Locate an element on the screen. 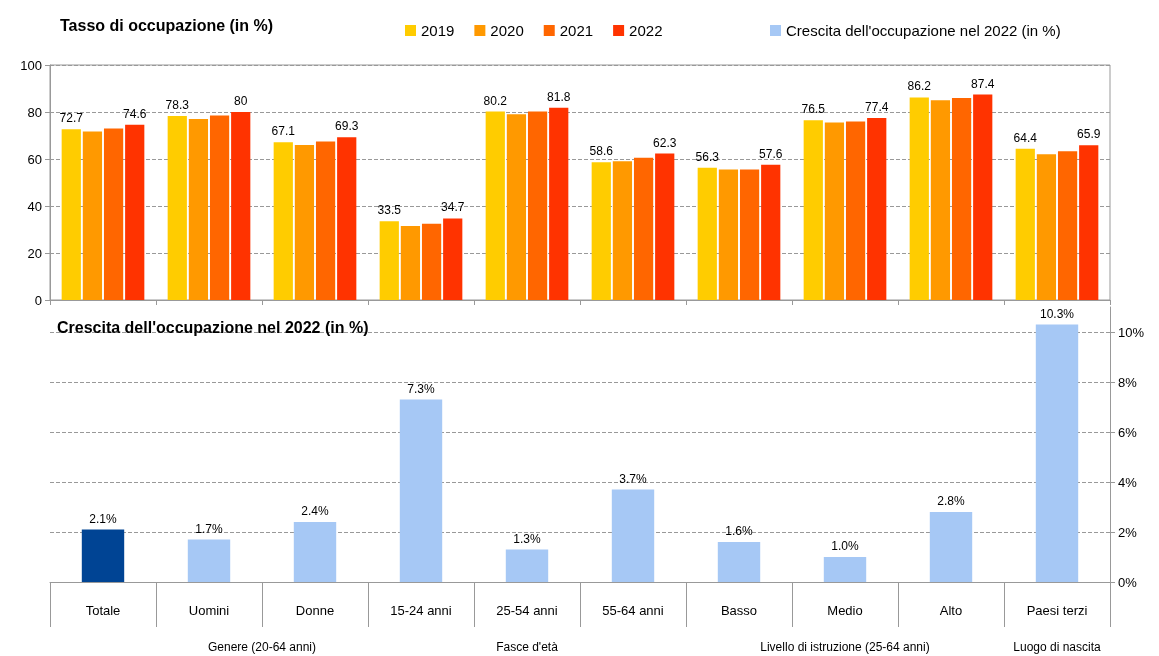  data-label: 78.3 is located at coordinates (177, 105).